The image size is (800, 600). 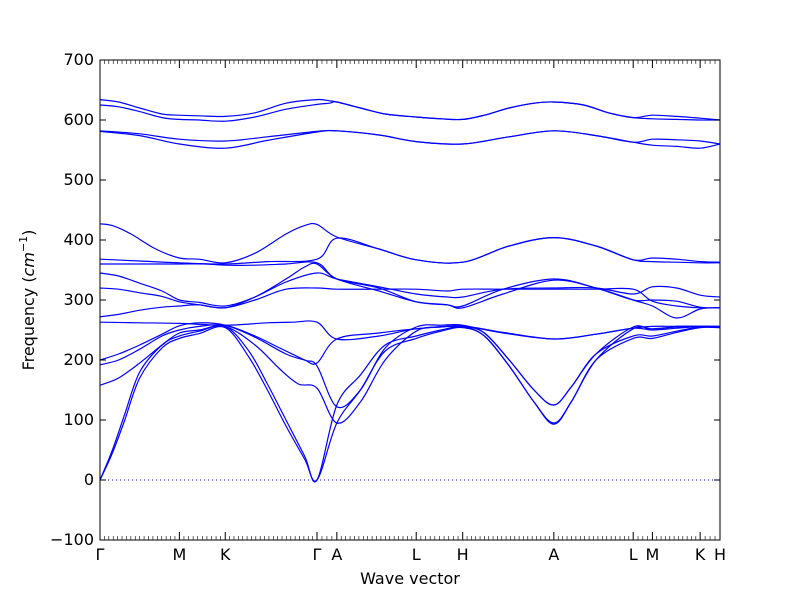 What do you see at coordinates (28, 233) in the screenshot?
I see `y-axis-label-suffix: )` at bounding box center [28, 233].